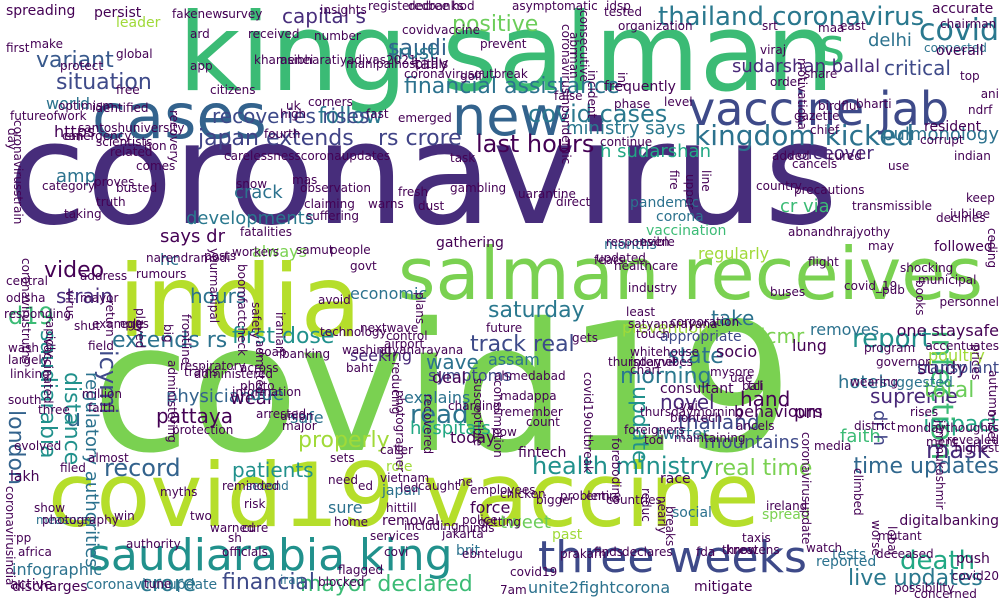 The width and height of the screenshot is (1000, 600). I want to click on word-429: foreboding, so click(616, 470).